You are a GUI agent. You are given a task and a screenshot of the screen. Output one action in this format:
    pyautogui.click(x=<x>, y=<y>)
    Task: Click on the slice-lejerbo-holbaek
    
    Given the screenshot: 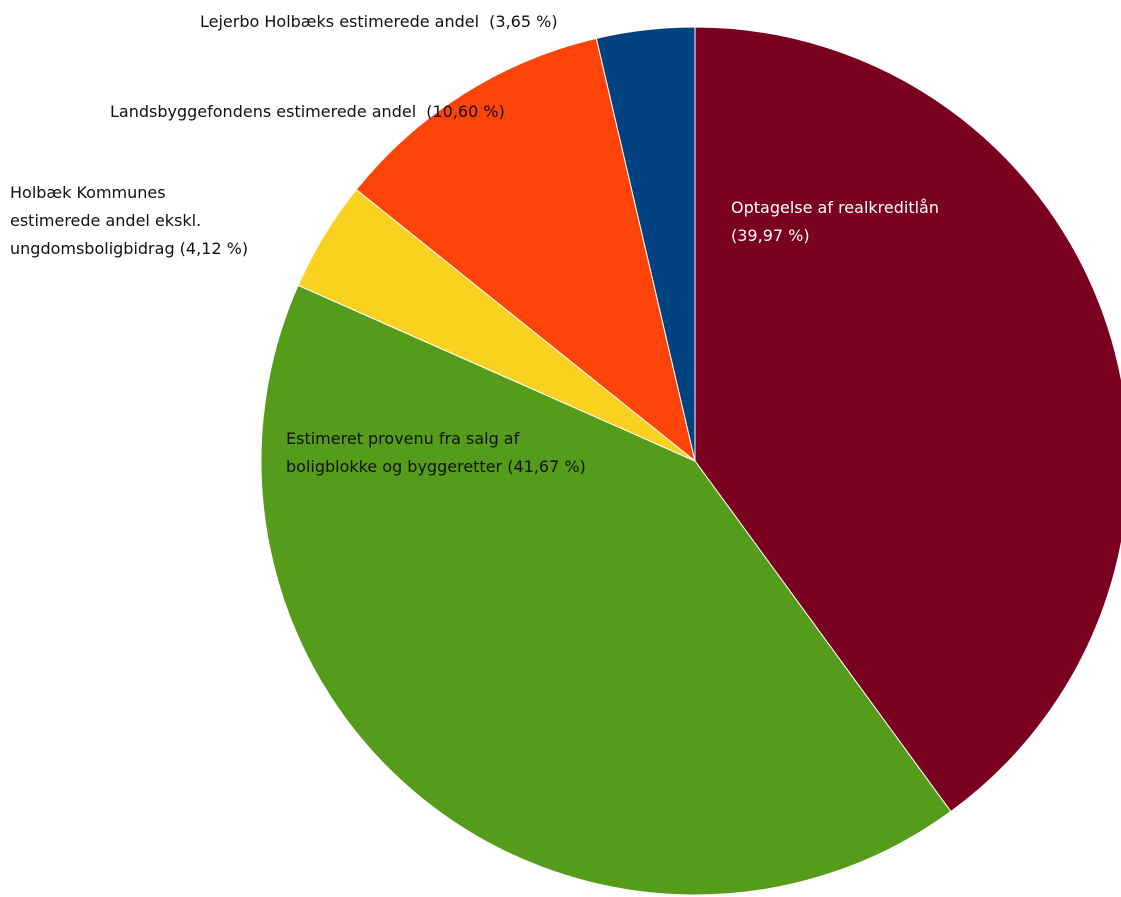 What is the action you would take?
    pyautogui.click(x=645, y=244)
    